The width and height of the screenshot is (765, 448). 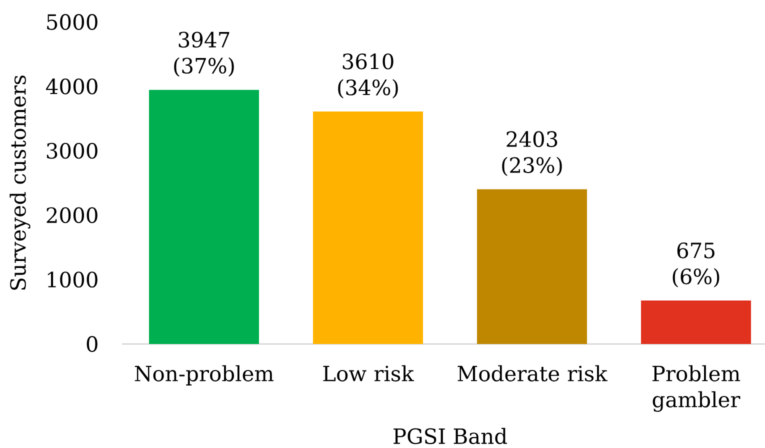 I want to click on y-tick-label: 4000, so click(x=72, y=86).